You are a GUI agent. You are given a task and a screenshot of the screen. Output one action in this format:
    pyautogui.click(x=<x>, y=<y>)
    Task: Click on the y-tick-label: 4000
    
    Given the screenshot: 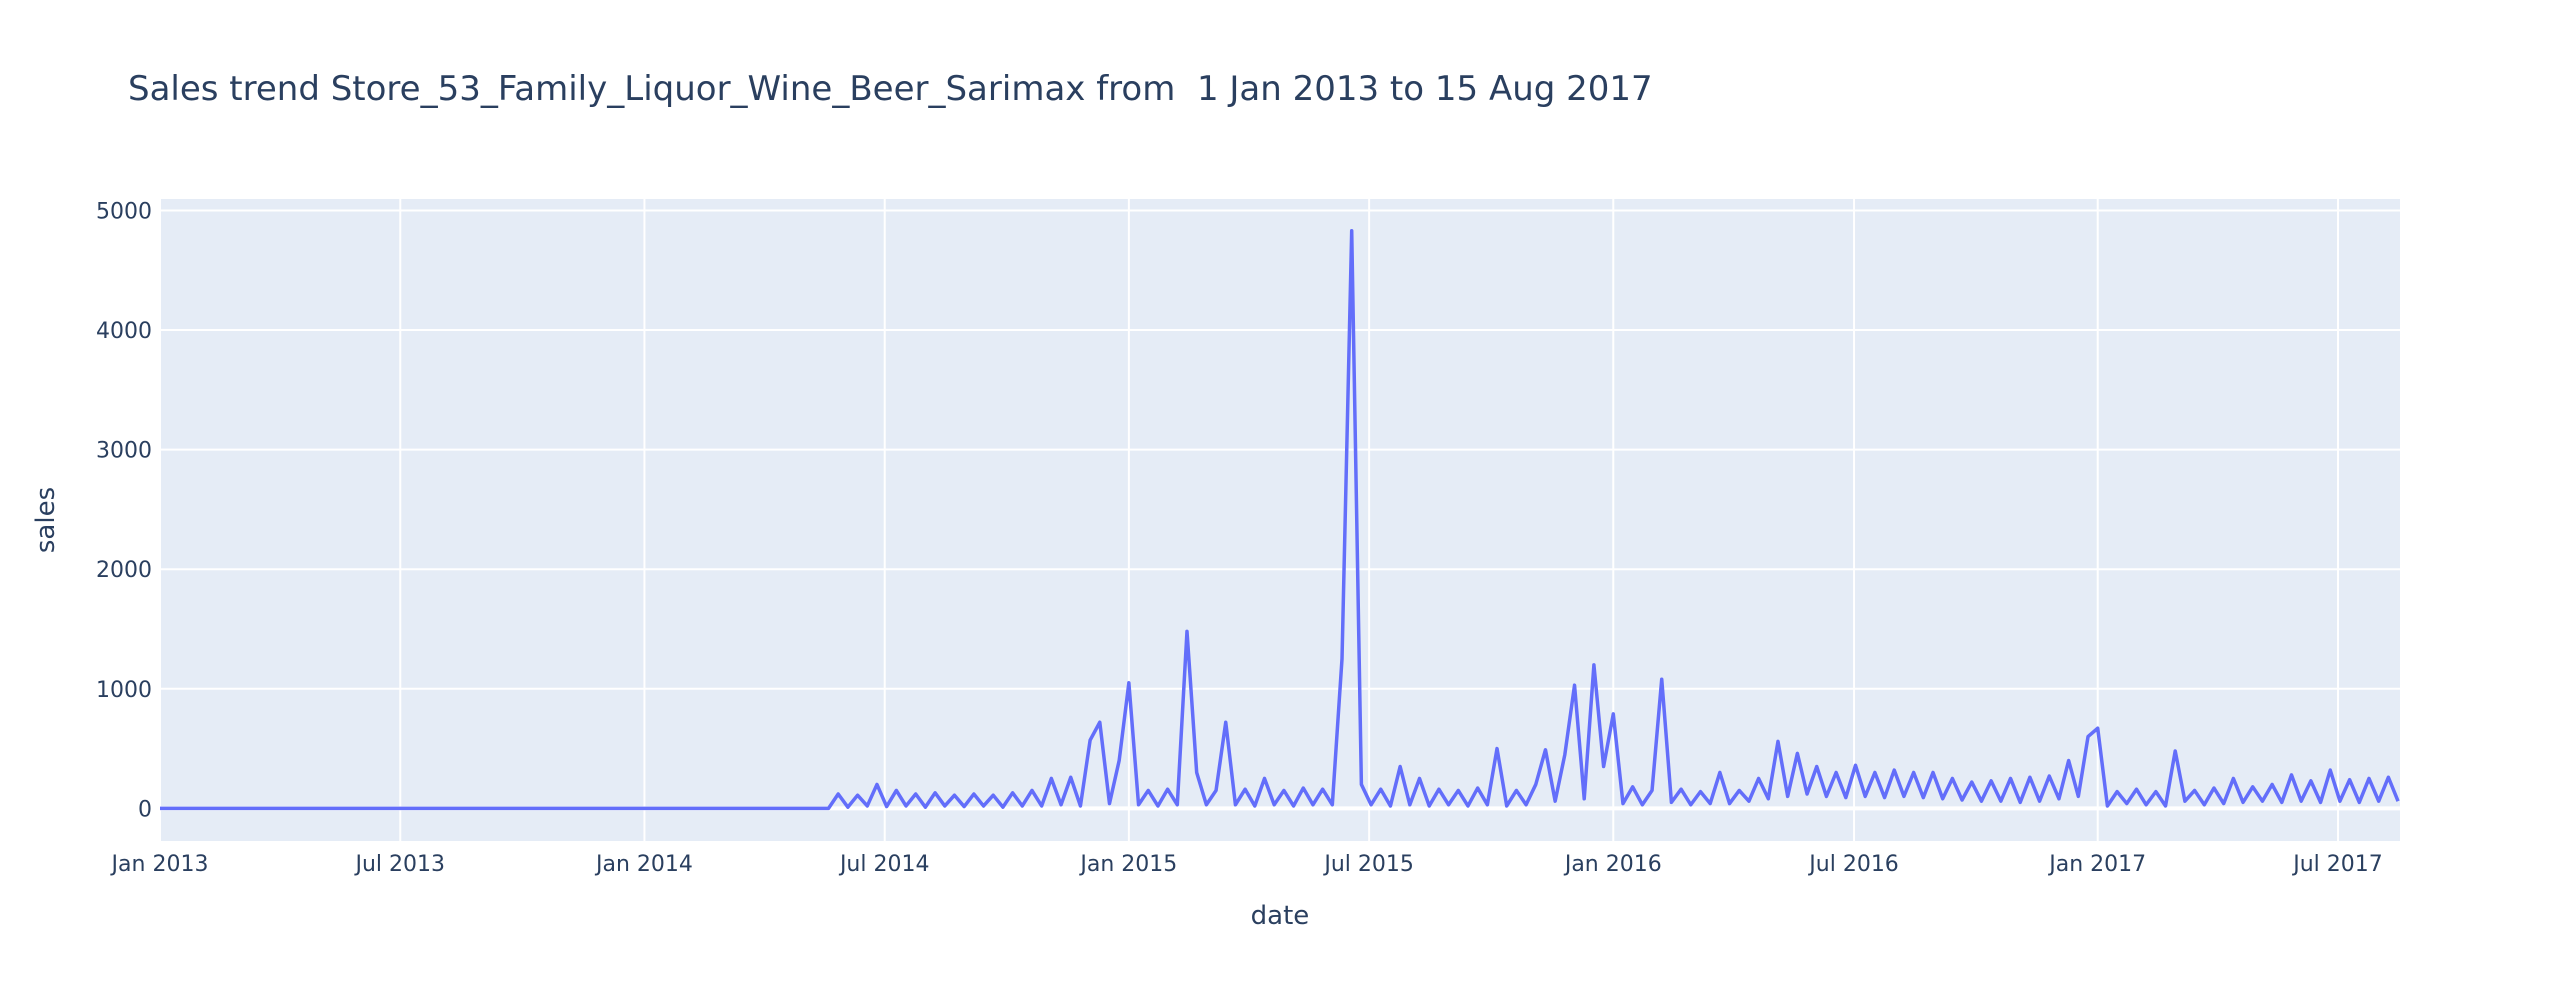 What is the action you would take?
    pyautogui.click(x=124, y=331)
    